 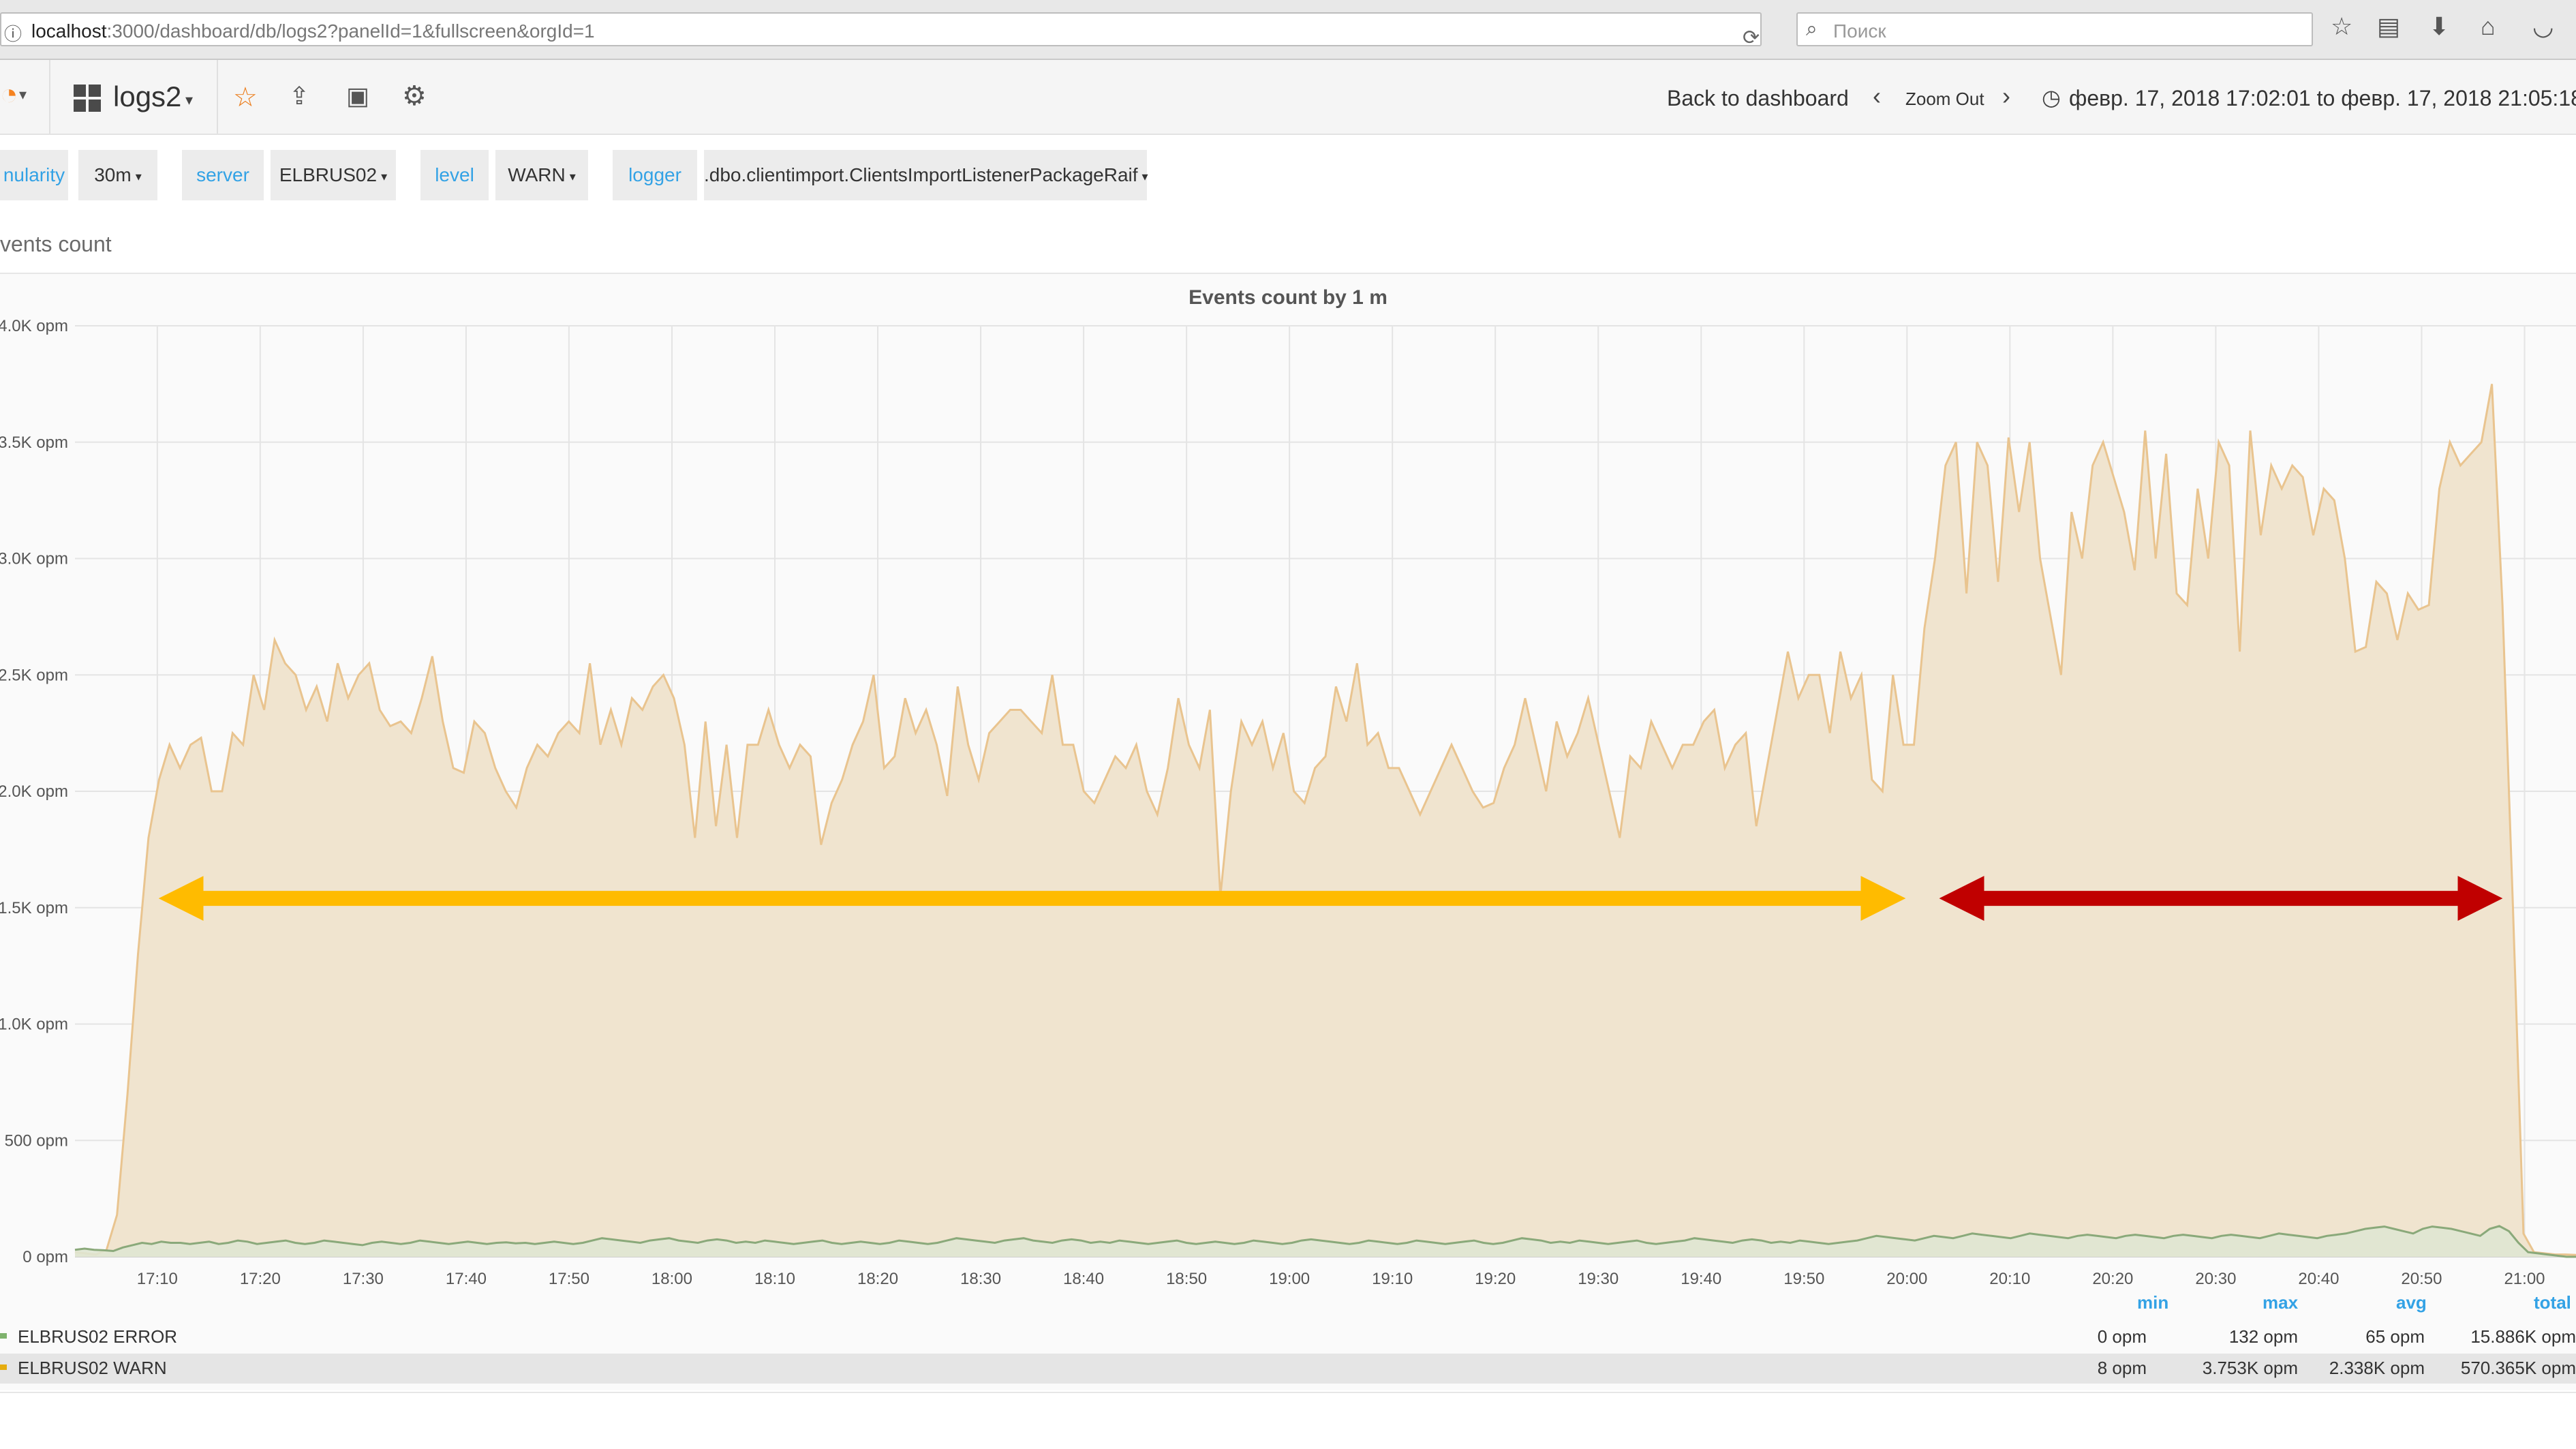 I want to click on y-tick-label: 3.5K opm, so click(x=34, y=443).